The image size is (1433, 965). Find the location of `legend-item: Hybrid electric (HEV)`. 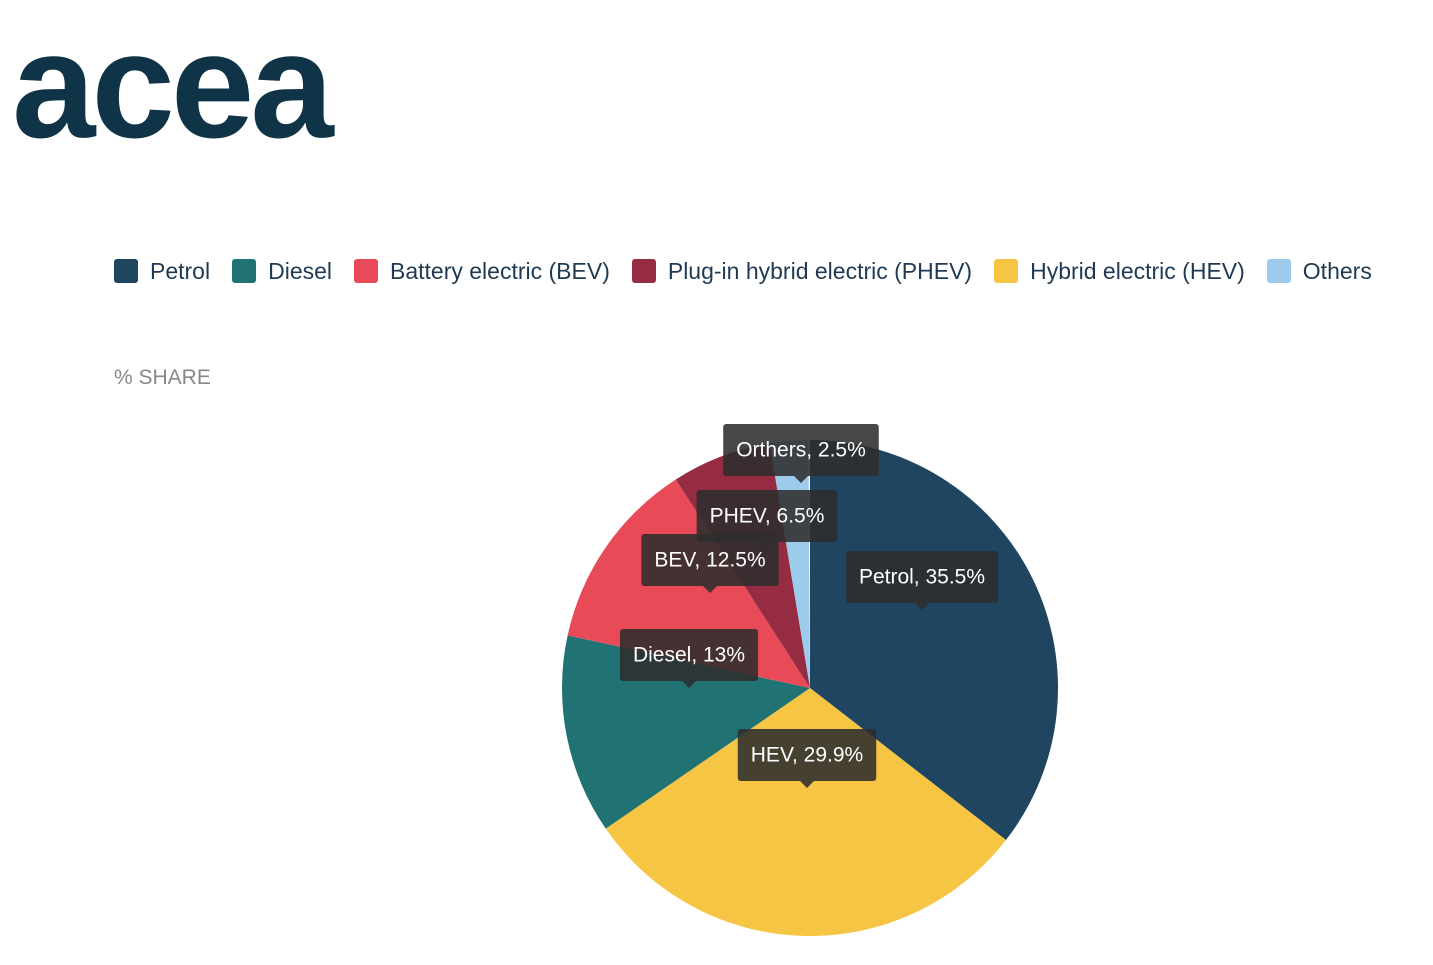

legend-item: Hybrid electric (HEV) is located at coordinates (1119, 271).